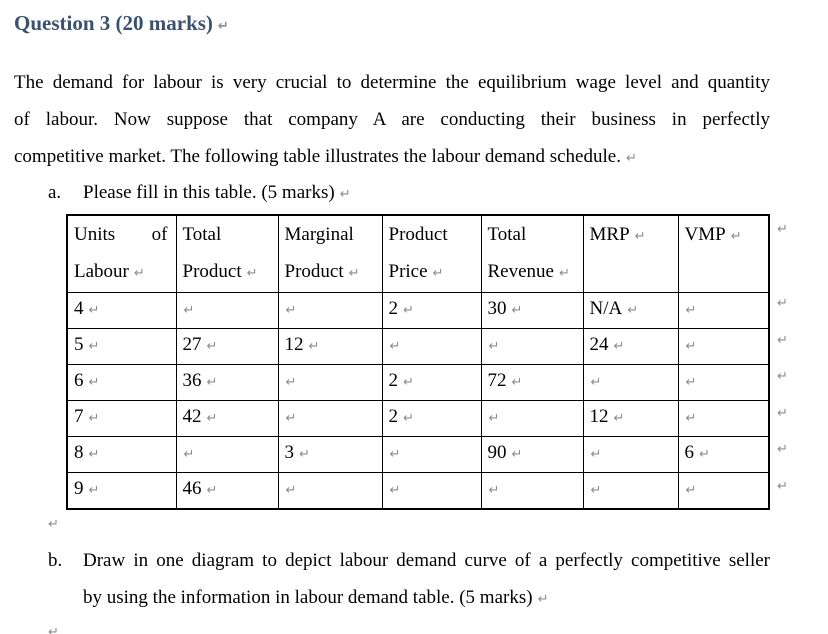  I want to click on table-cell: 3 ↵, so click(330, 454).